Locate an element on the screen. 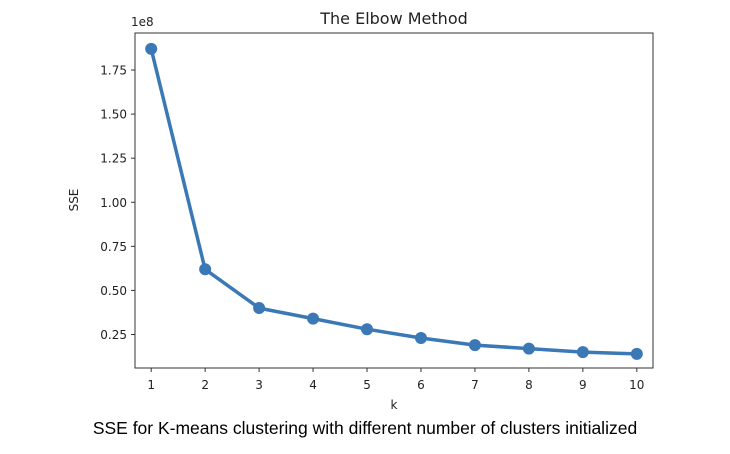  y-axis-label: SSE is located at coordinates (74, 200).